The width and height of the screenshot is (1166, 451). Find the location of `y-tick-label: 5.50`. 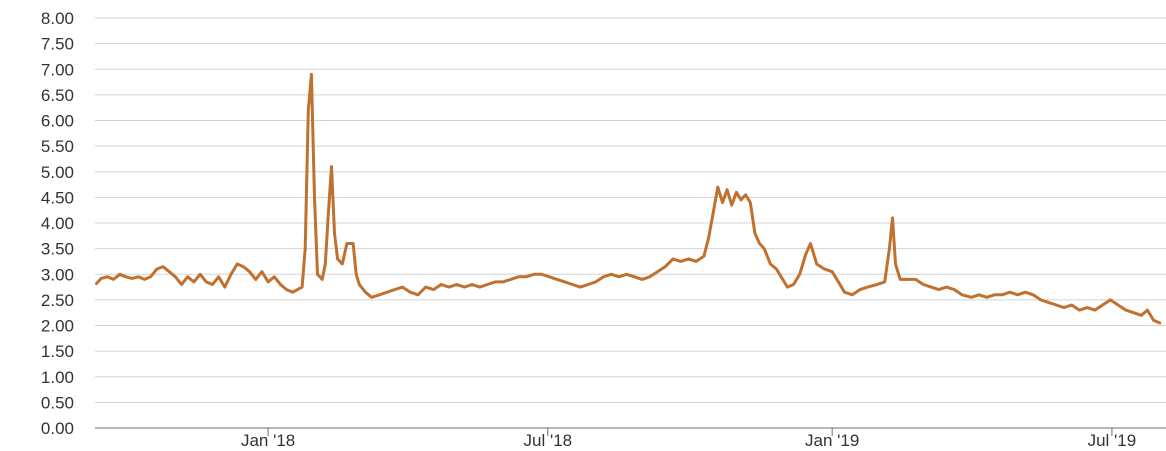

y-tick-label: 5.50 is located at coordinates (57, 146).